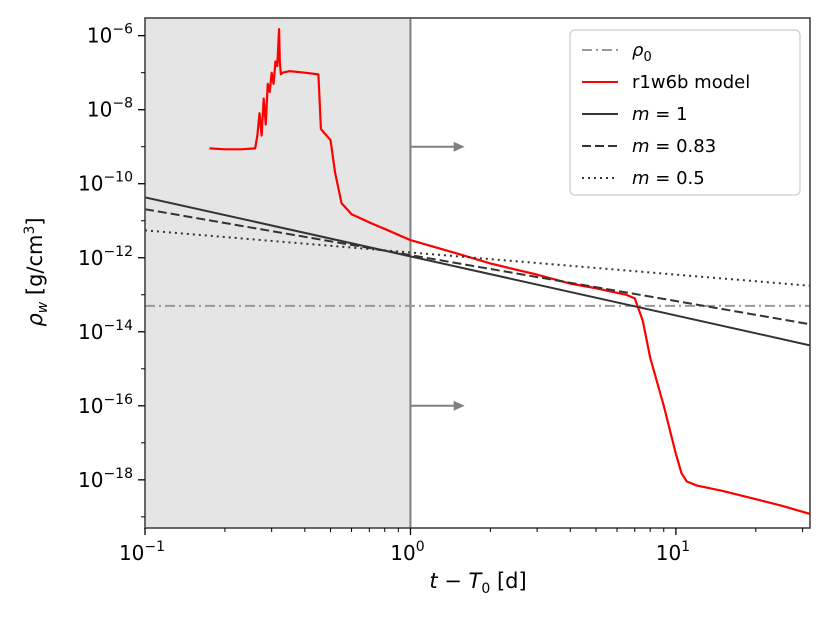 The height and width of the screenshot is (623, 830). What do you see at coordinates (105, 183) in the screenshot?
I see `y-tick-label-2: 10⁻¹⁰` at bounding box center [105, 183].